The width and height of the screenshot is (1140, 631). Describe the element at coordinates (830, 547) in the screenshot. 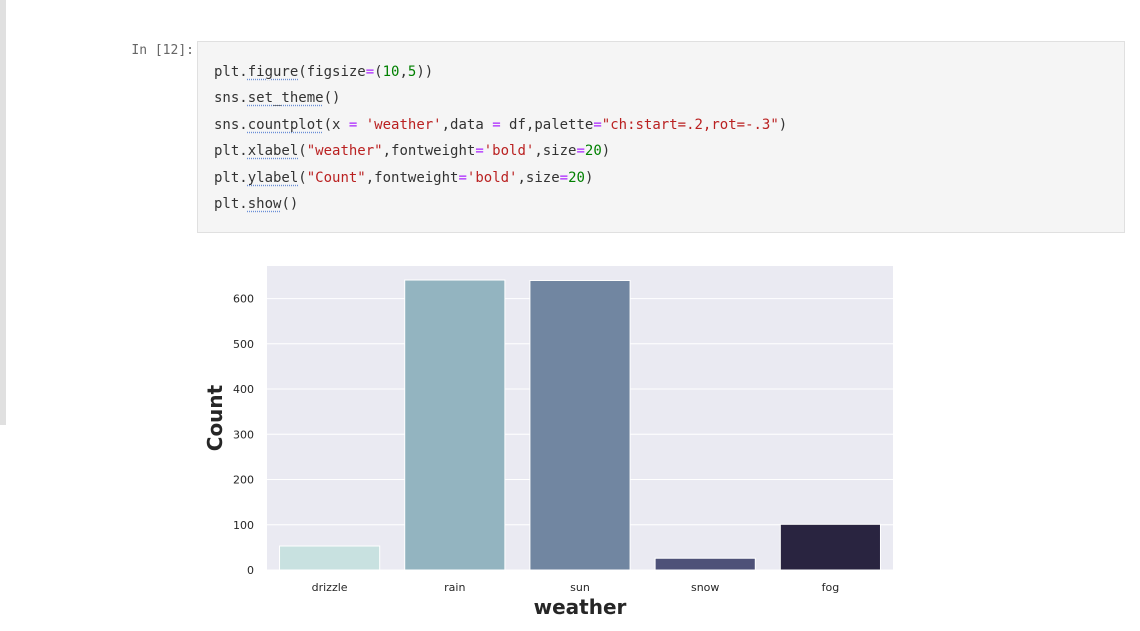

I see `bar-fog` at that location.